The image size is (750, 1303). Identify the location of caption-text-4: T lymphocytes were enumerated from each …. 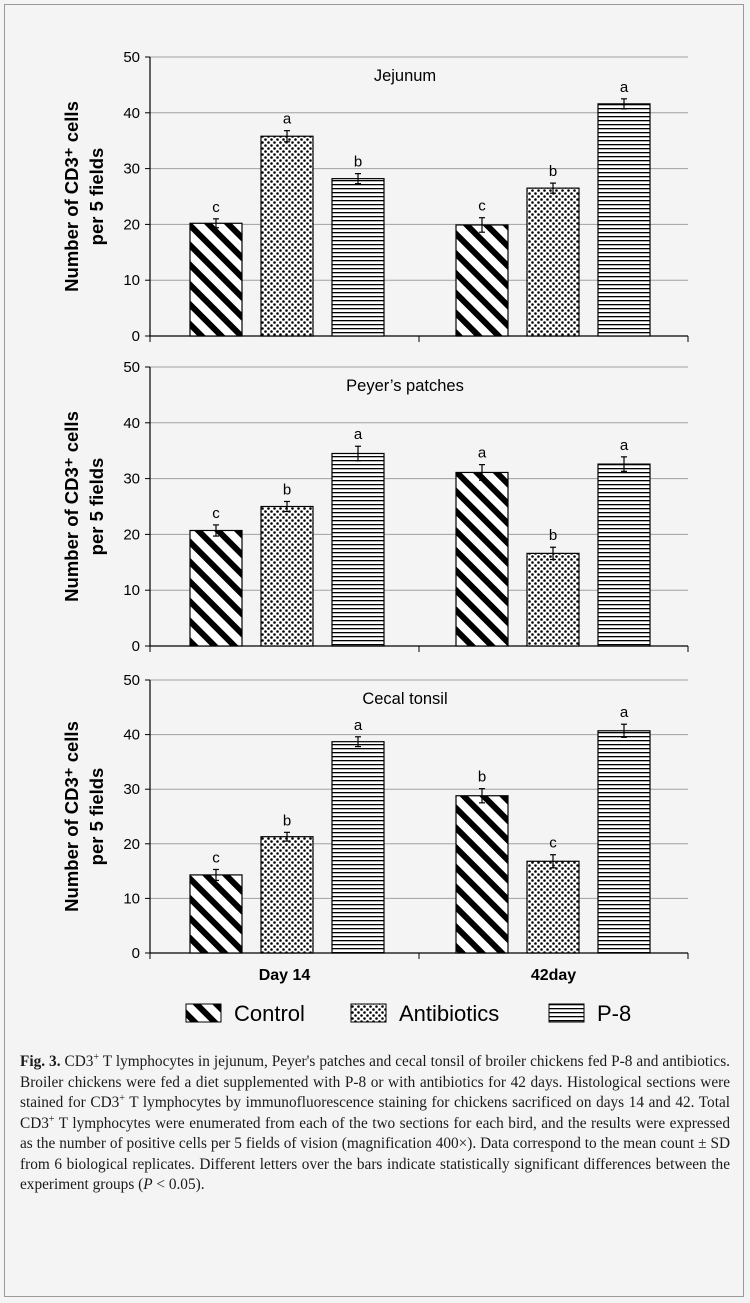
(375, 1154).